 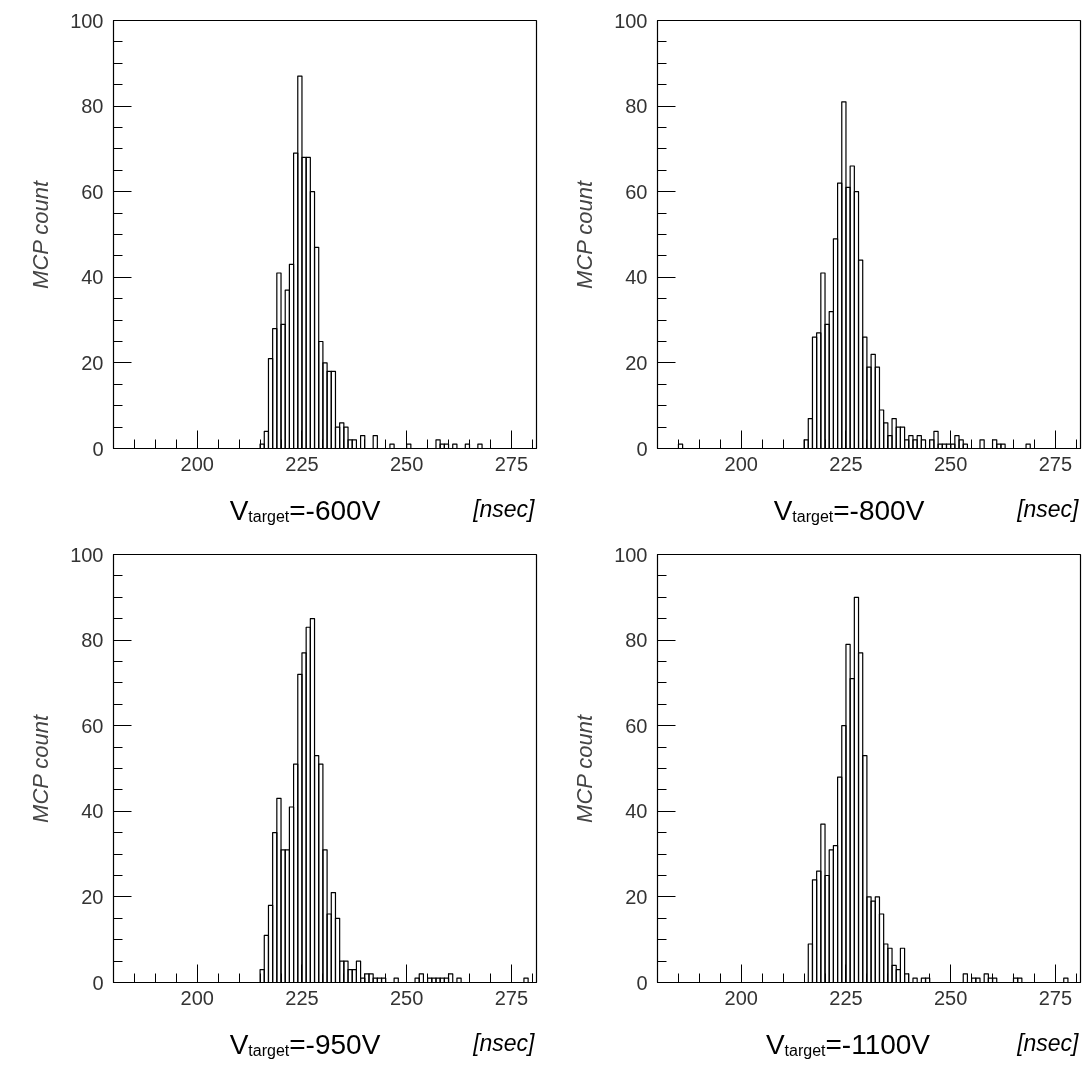 I want to click on x-axis-title: Vtarget=-950V, so click(x=305, y=1044).